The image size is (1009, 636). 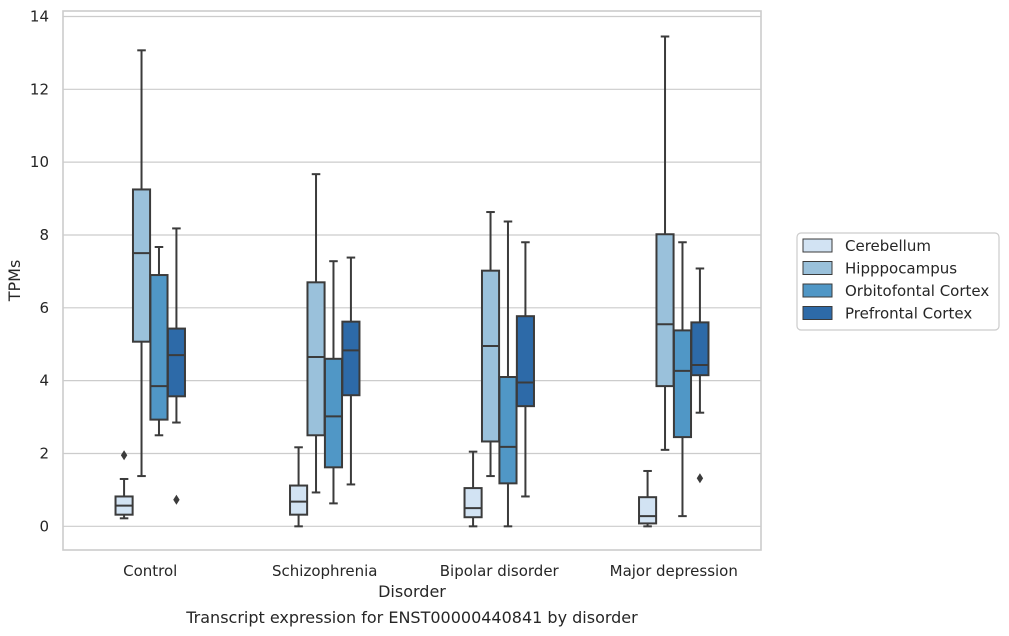 I want to click on legend-frame, so click(x=898, y=281).